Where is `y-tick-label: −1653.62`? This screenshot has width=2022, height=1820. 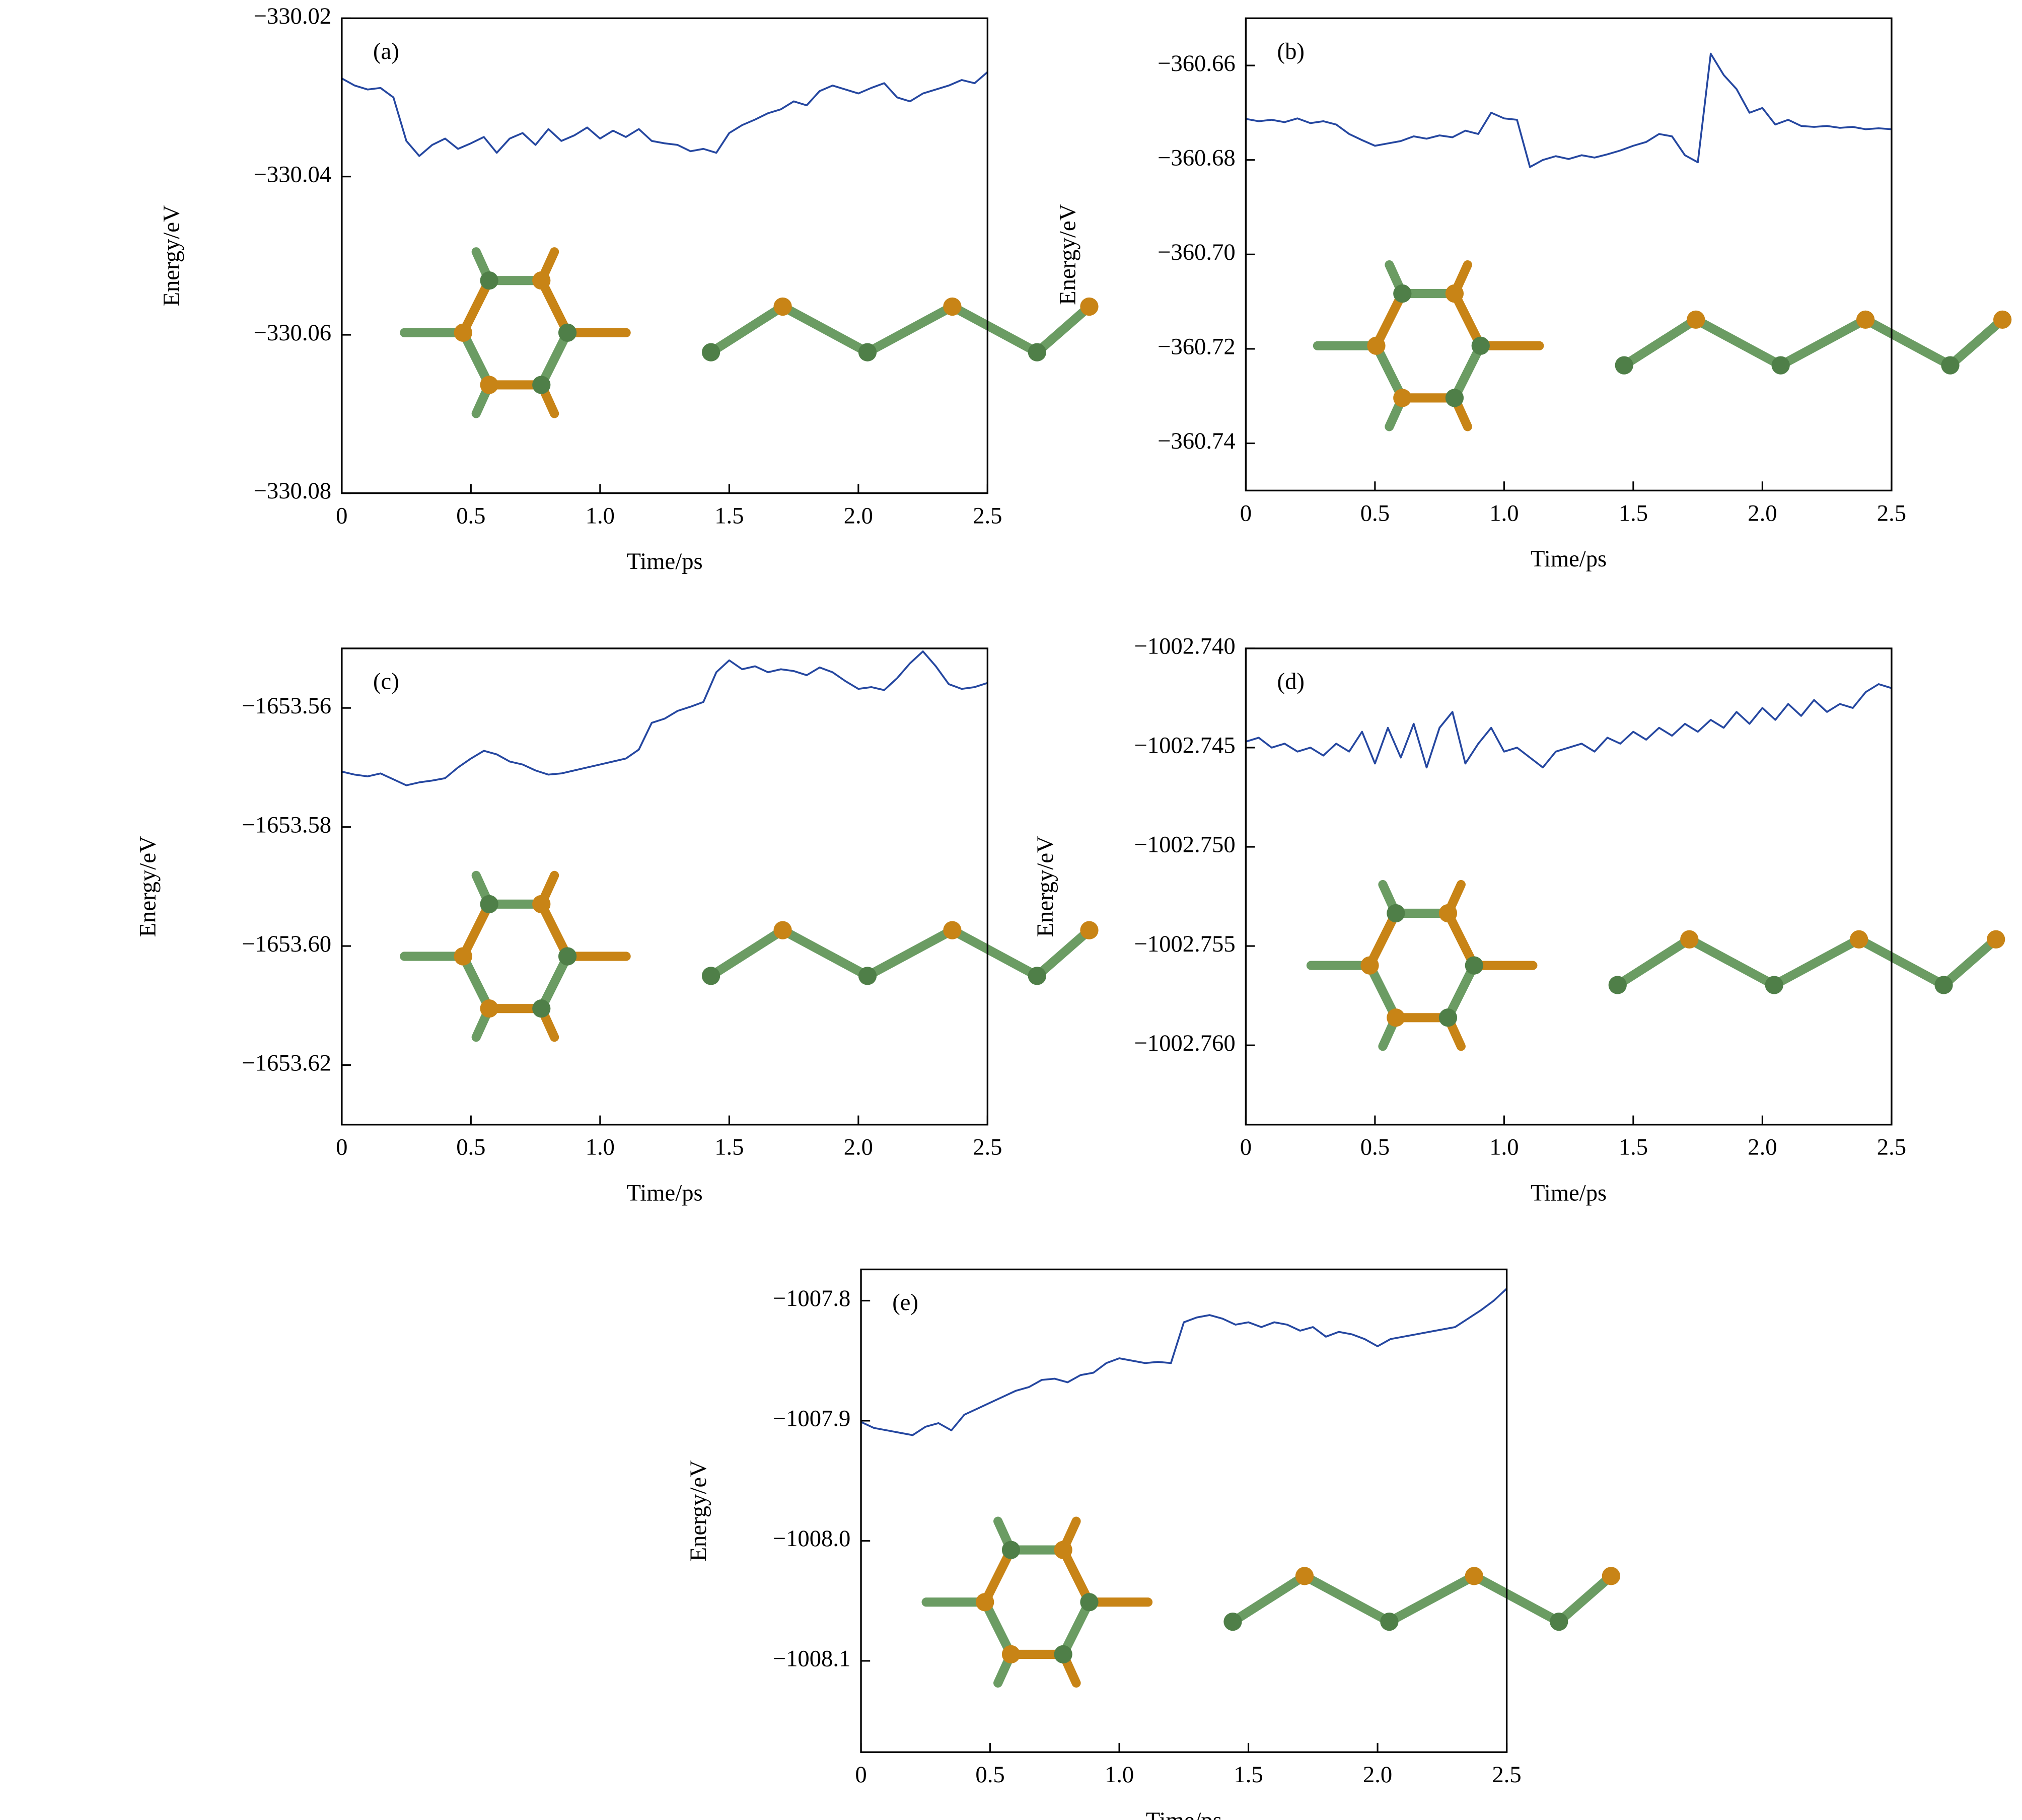
y-tick-label: −1653.62 is located at coordinates (286, 1063).